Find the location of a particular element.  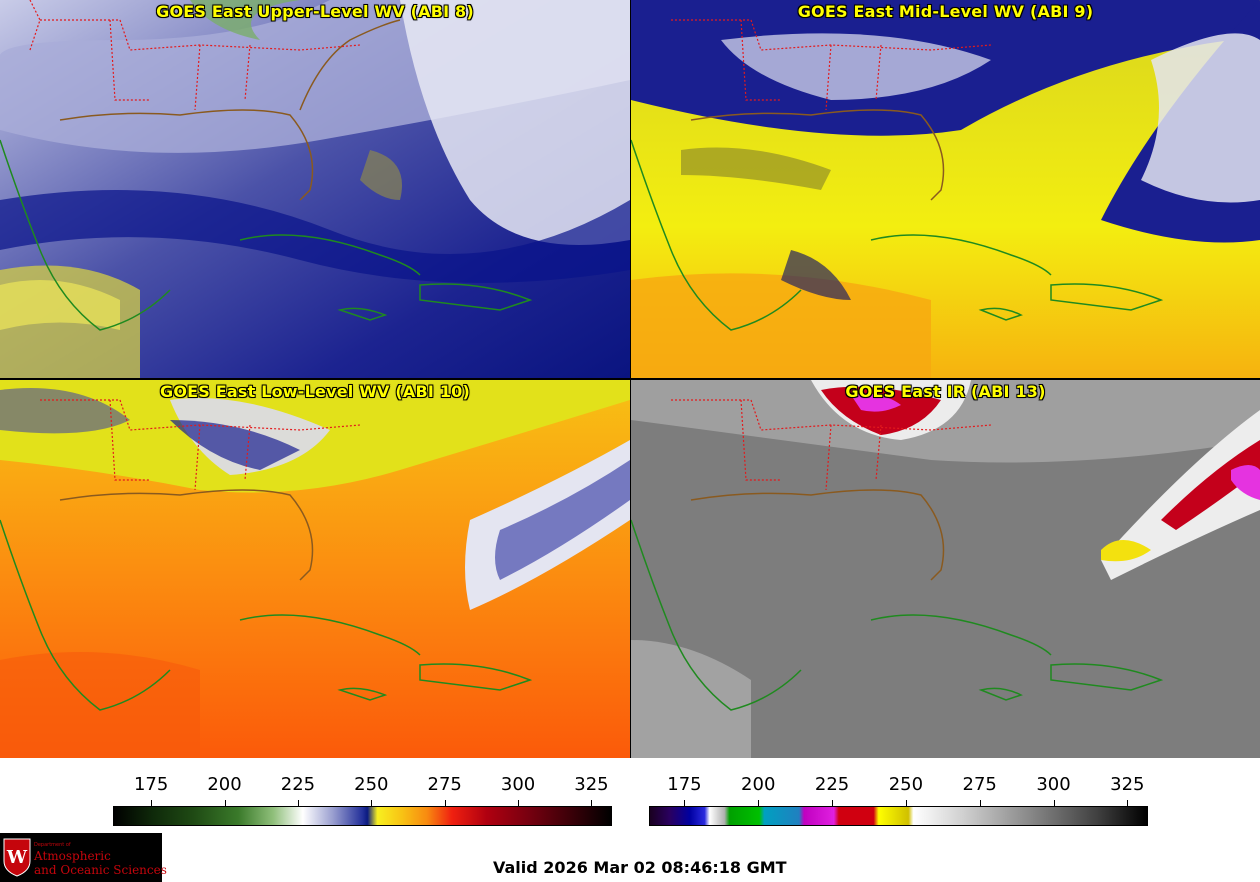

ir-tick-label: 225 is located at coordinates (832, 784).